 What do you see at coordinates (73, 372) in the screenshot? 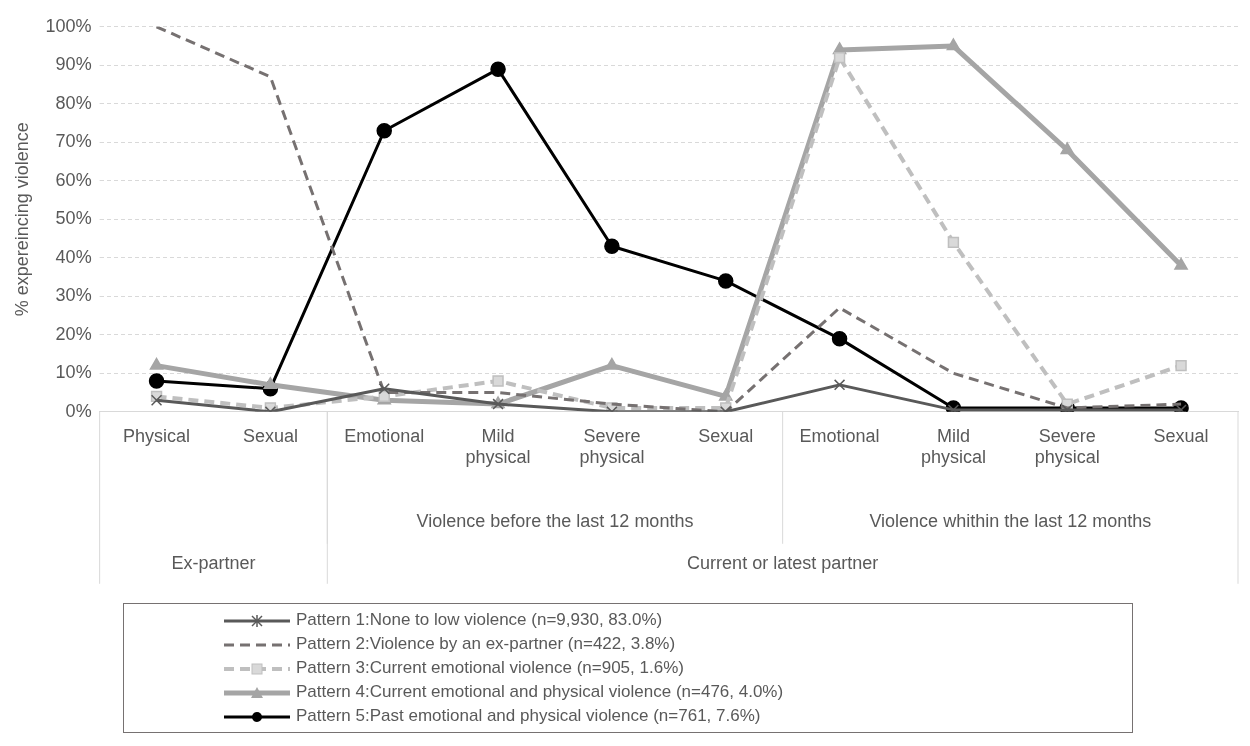
I see `y-tick-label: 10%` at bounding box center [73, 372].